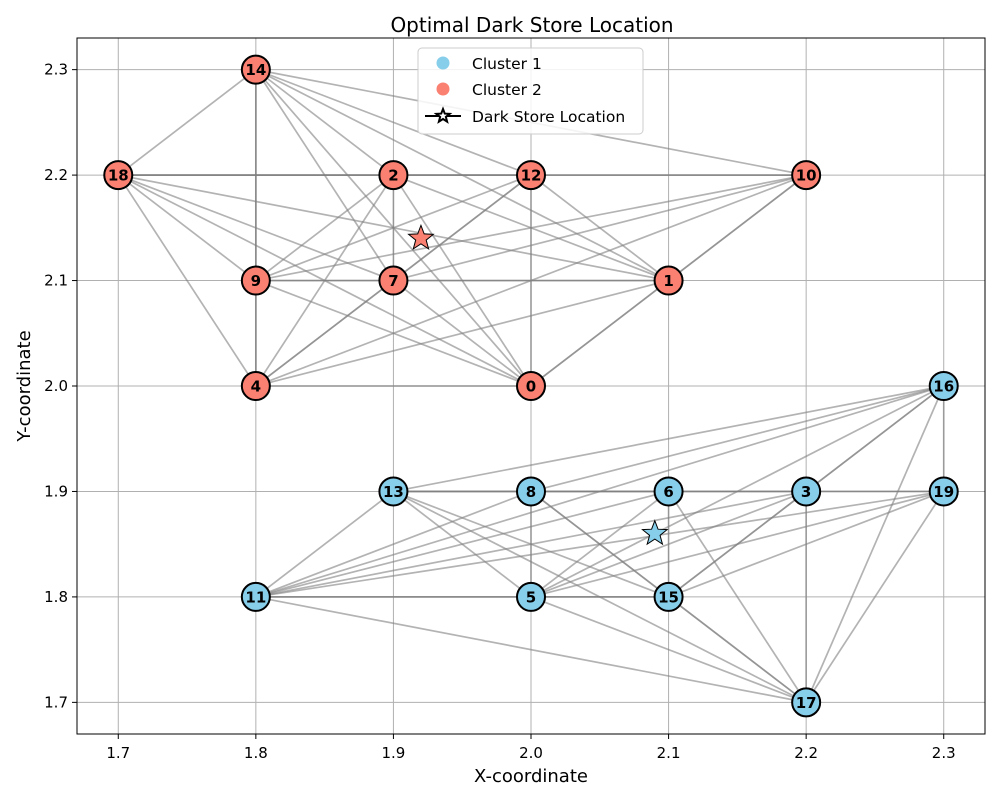 The image size is (1000, 805). Describe the element at coordinates (24, 386) in the screenshot. I see `y-axis-label: Y-coordinate` at that location.